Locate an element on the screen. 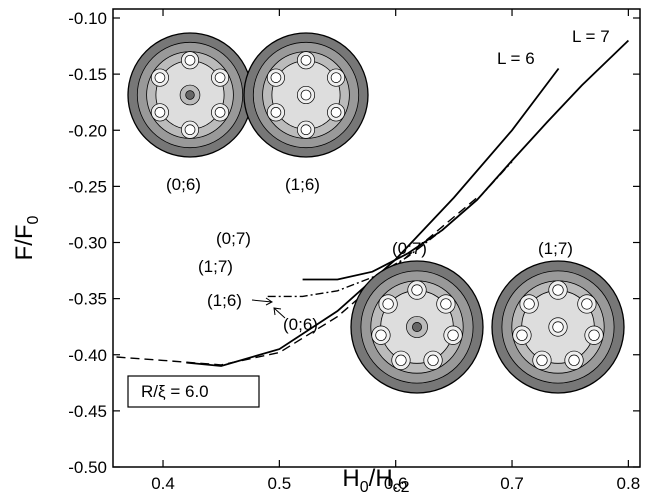 The width and height of the screenshot is (654, 495). annotation: (0;6) is located at coordinates (183, 184).